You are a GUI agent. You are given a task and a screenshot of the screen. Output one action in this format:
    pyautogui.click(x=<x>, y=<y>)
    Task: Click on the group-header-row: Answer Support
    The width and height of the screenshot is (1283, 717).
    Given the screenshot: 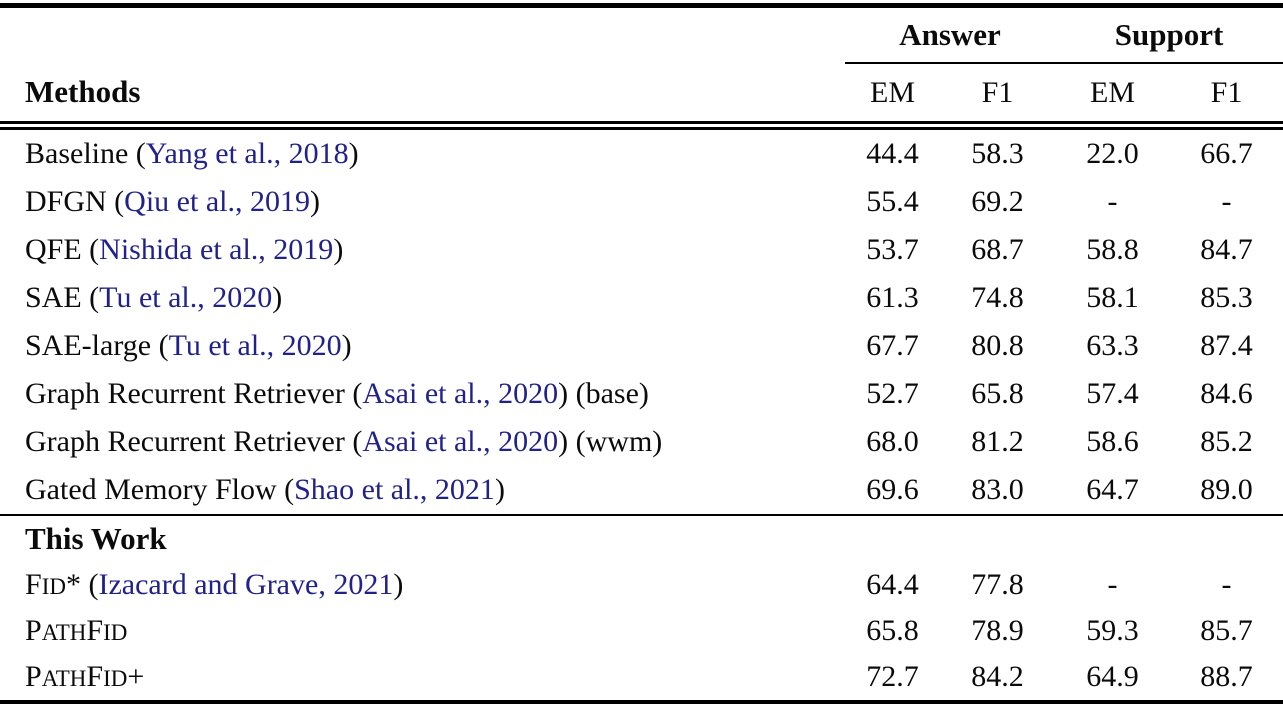 What is the action you would take?
    pyautogui.click(x=641, y=34)
    